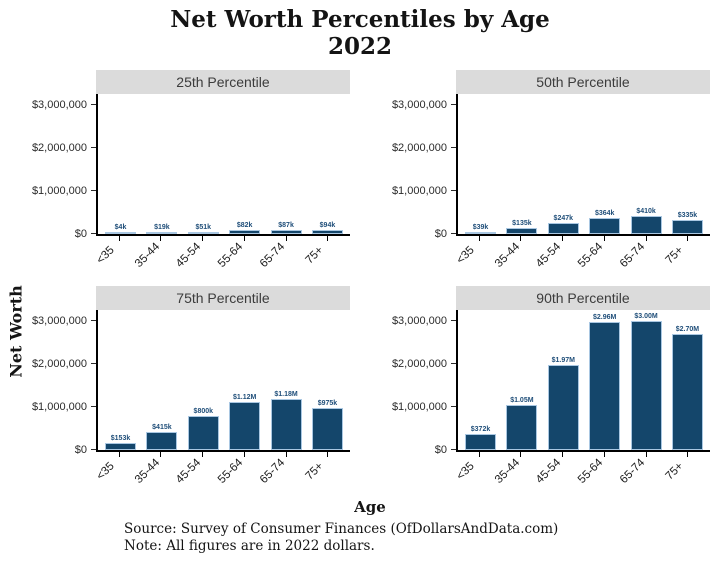  What do you see at coordinates (687, 227) in the screenshot?
I see `bar-50th-percentile-75+` at bounding box center [687, 227].